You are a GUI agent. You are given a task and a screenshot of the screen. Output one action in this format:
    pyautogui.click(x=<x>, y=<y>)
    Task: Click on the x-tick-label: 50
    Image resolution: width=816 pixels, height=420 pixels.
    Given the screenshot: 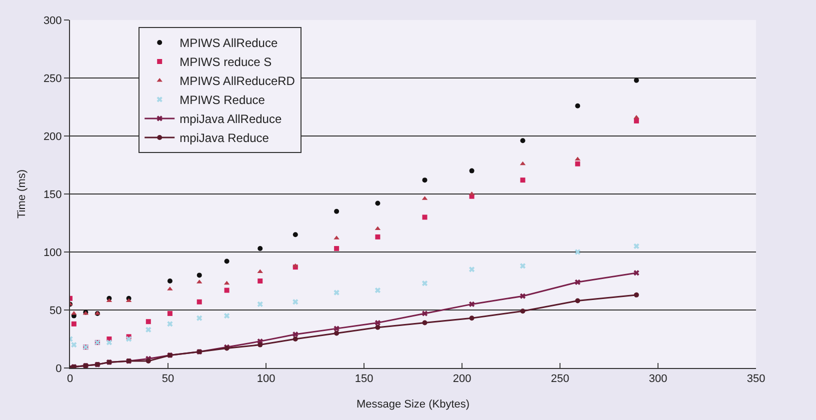 What is the action you would take?
    pyautogui.click(x=168, y=379)
    